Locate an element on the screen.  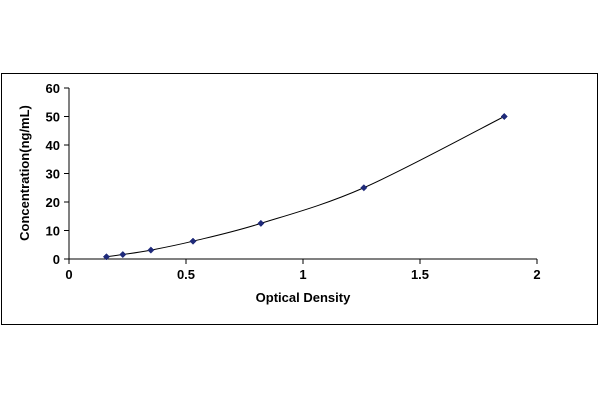
y-tick-label: 20 is located at coordinates (53, 202).